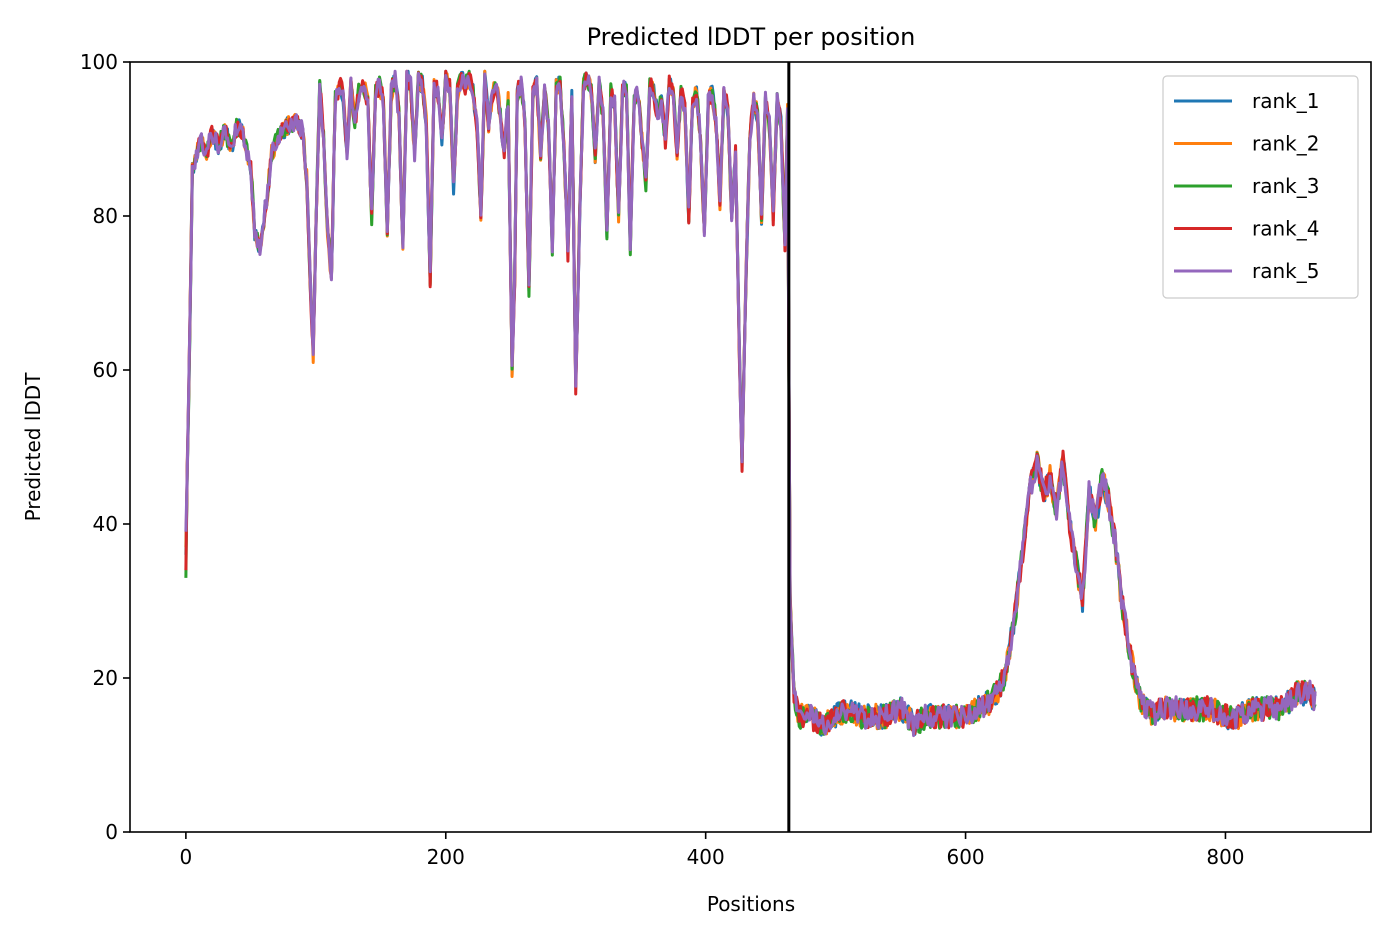 This screenshot has width=1391, height=939. What do you see at coordinates (1285, 186) in the screenshot?
I see `legend-label: rank_3` at bounding box center [1285, 186].